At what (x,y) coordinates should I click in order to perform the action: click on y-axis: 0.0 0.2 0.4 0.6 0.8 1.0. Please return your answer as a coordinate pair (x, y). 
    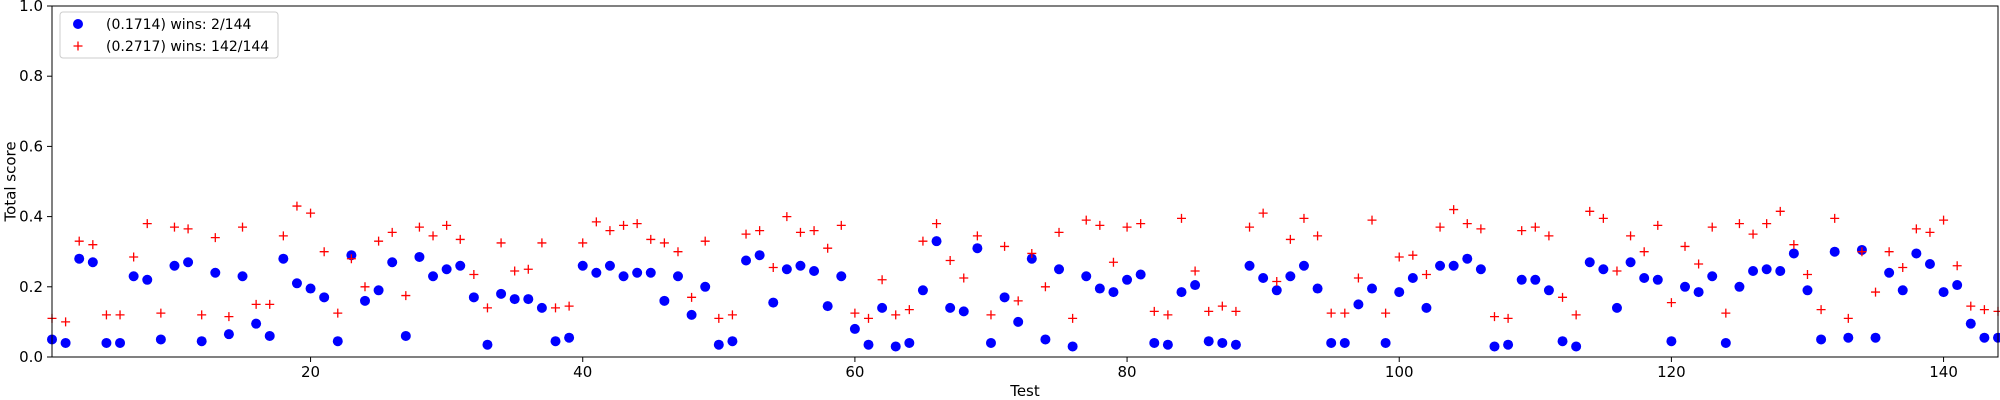
    Looking at the image, I should click on (35, 183).